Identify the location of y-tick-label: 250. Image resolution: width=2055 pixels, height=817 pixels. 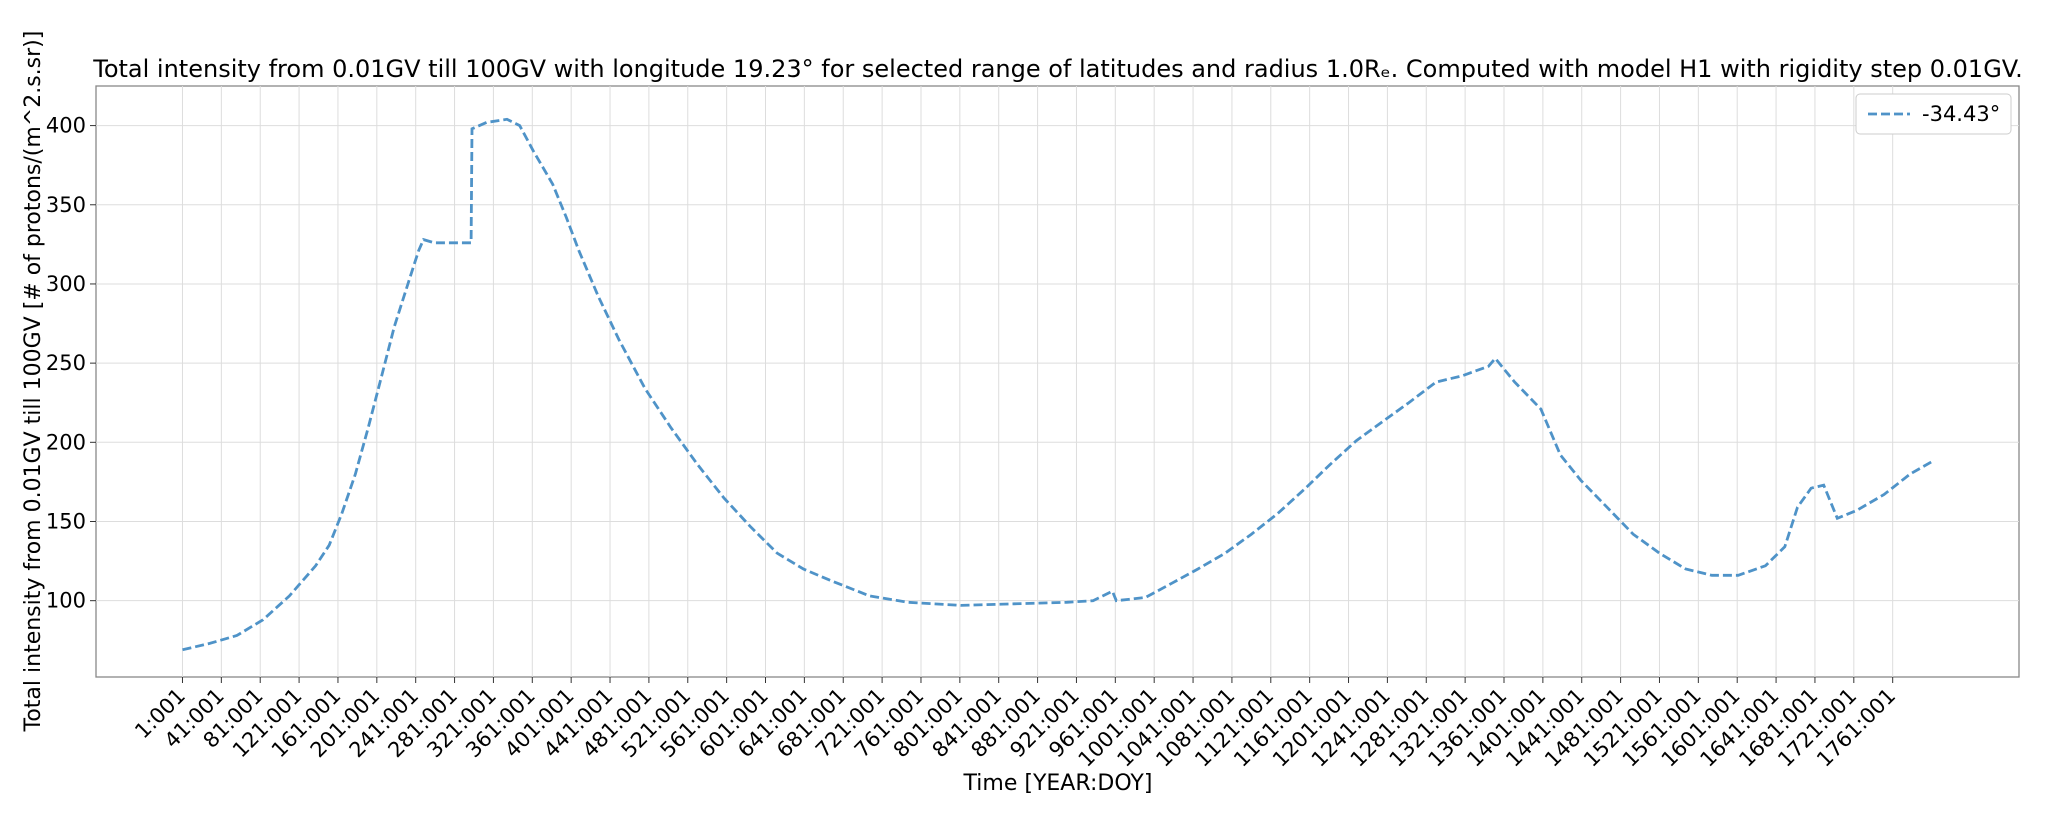
(66, 363).